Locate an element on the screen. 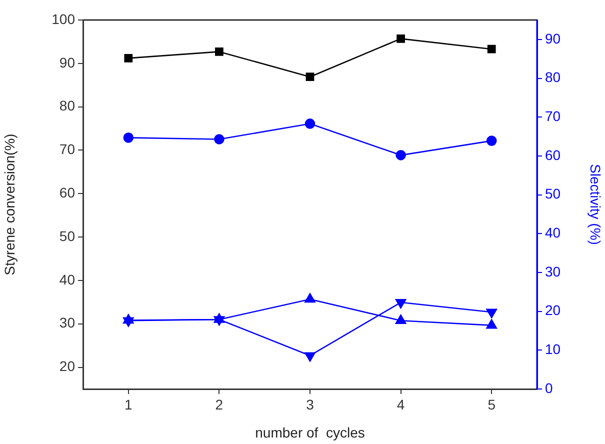 The height and width of the screenshot is (444, 605). y-tick-label: 100 is located at coordinates (64, 18).